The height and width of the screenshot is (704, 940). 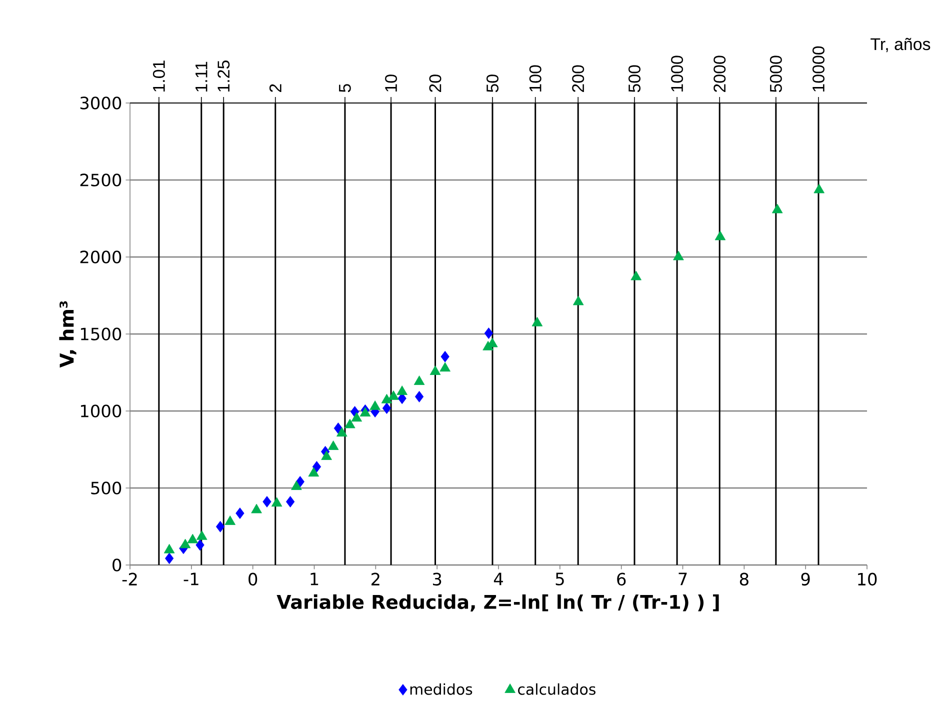 What do you see at coordinates (275, 88) in the screenshot?
I see `annotation: 2` at bounding box center [275, 88].